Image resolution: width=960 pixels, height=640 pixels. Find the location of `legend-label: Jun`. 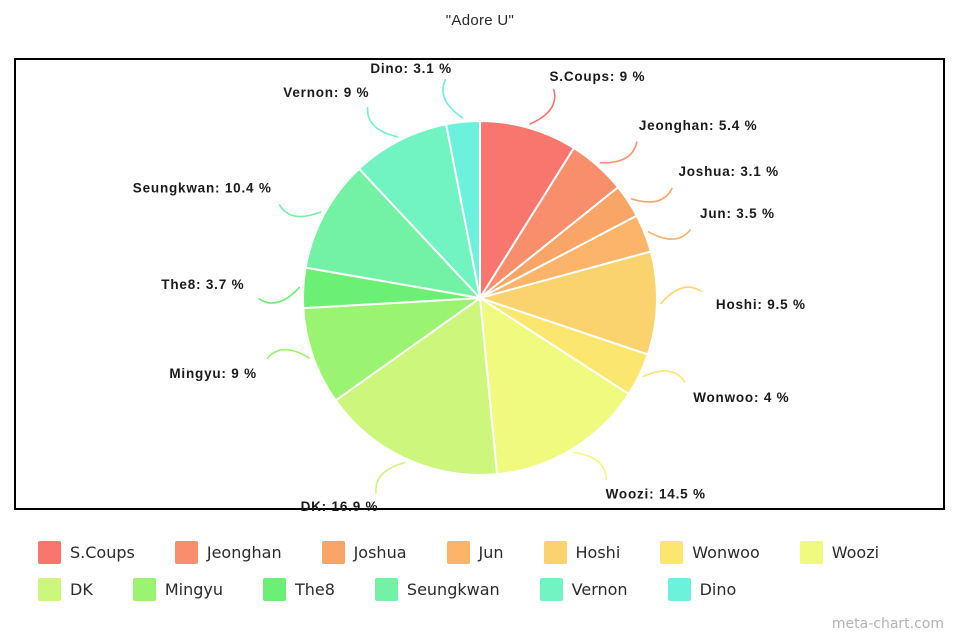

legend-label: Jun is located at coordinates (491, 552).